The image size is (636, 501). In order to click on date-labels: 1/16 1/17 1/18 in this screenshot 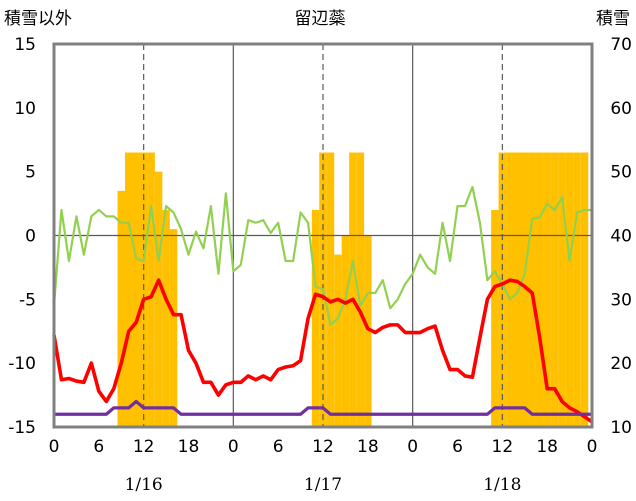, I will do `click(323, 485)`.